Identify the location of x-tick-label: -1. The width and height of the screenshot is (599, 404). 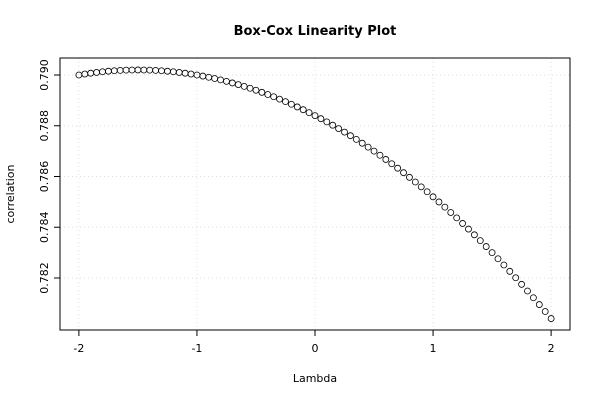
(196, 348).